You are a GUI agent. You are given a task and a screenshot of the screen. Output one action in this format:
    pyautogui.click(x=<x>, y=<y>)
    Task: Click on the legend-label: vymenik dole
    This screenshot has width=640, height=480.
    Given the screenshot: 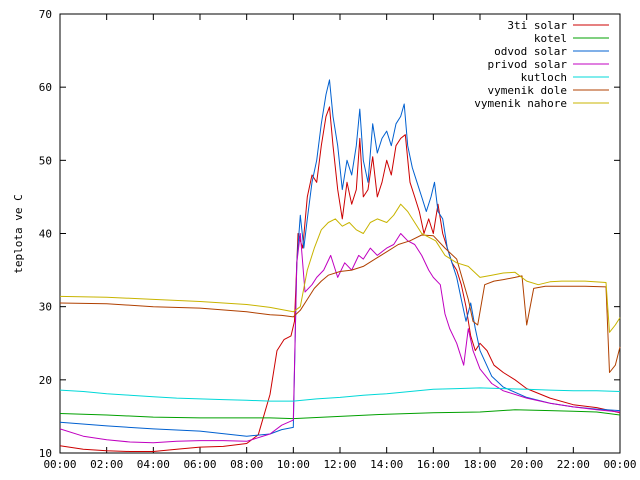 What is the action you would take?
    pyautogui.click(x=527, y=90)
    